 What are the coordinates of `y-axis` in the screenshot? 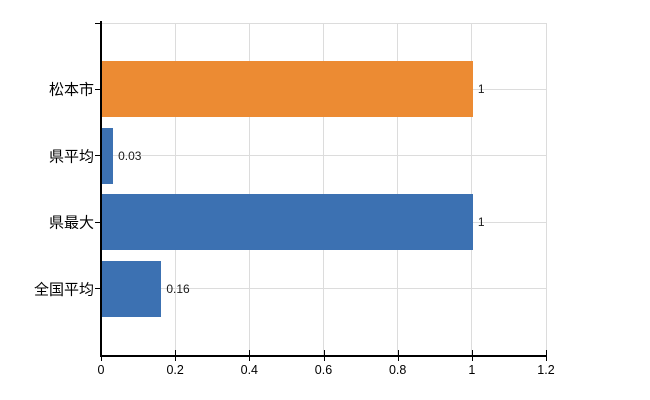 It's located at (101, 188).